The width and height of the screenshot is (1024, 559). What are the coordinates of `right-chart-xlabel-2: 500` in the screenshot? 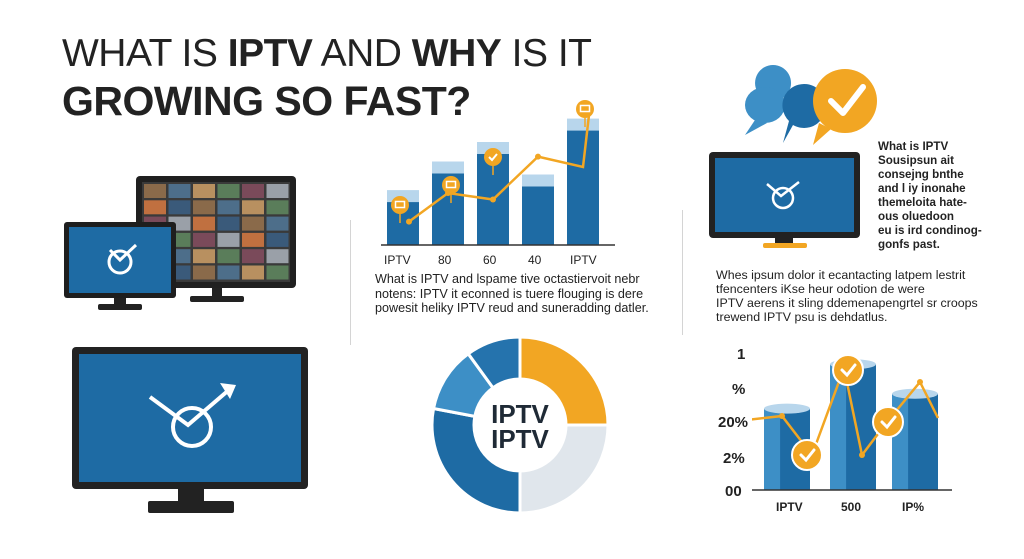 It's located at (851, 507).